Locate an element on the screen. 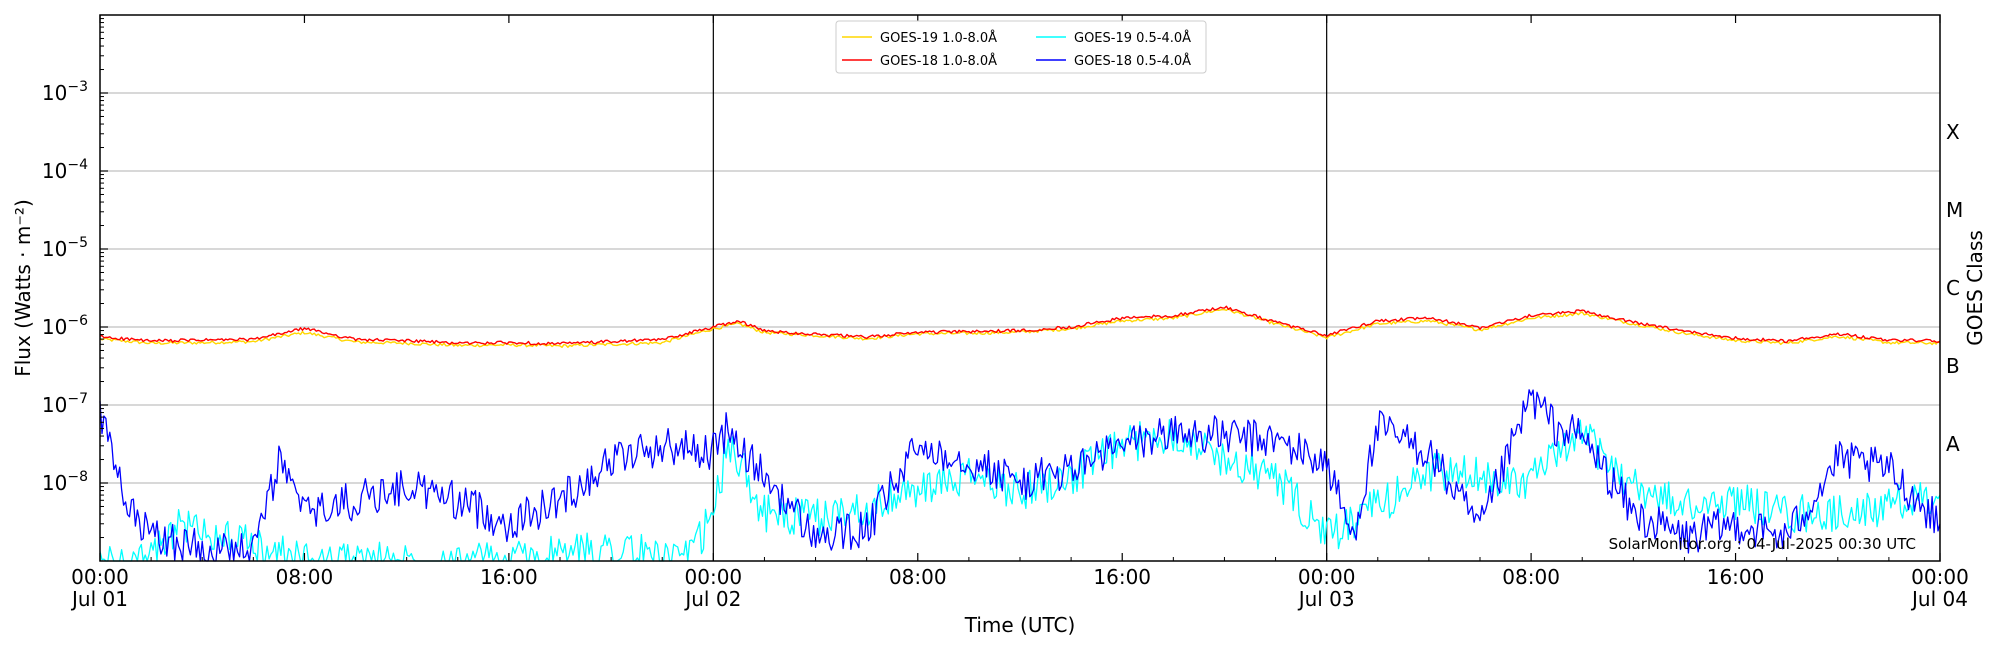 The image size is (2000, 650). legend-box is located at coordinates (1021, 47).